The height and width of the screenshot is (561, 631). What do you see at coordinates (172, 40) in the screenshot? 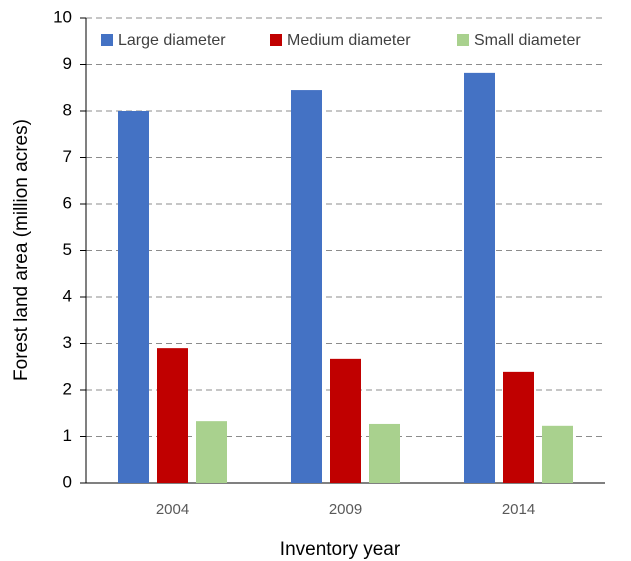
I see `legend-label: Large diameter` at bounding box center [172, 40].